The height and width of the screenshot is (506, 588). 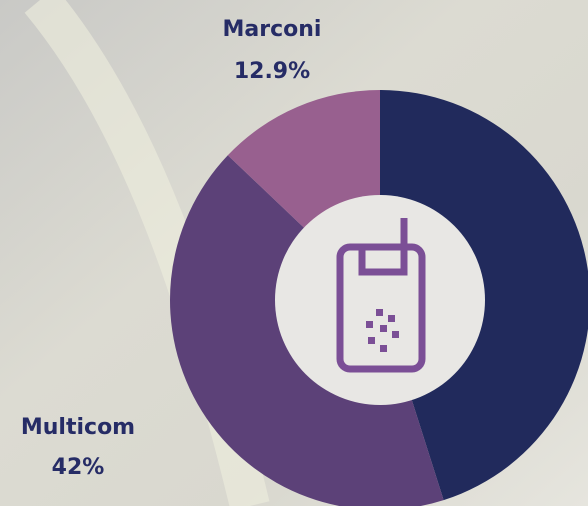 I want to click on slice-name: Multicom, so click(x=78, y=427).